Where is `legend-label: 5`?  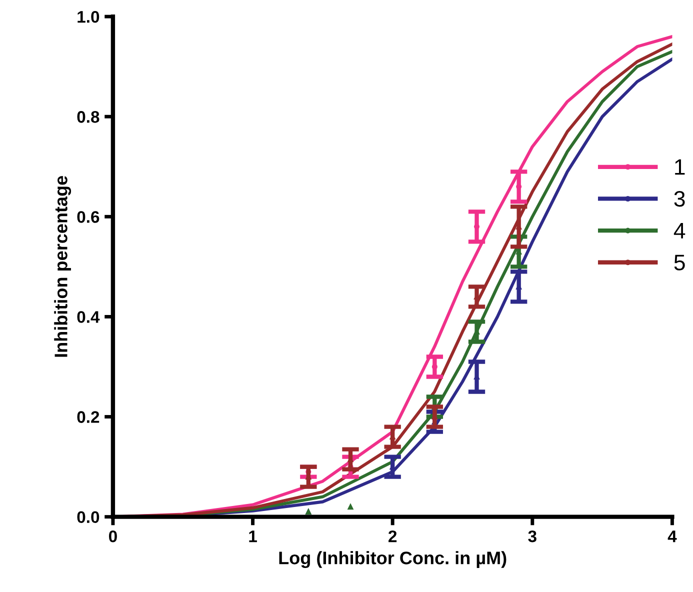
legend-label: 5 is located at coordinates (679, 262).